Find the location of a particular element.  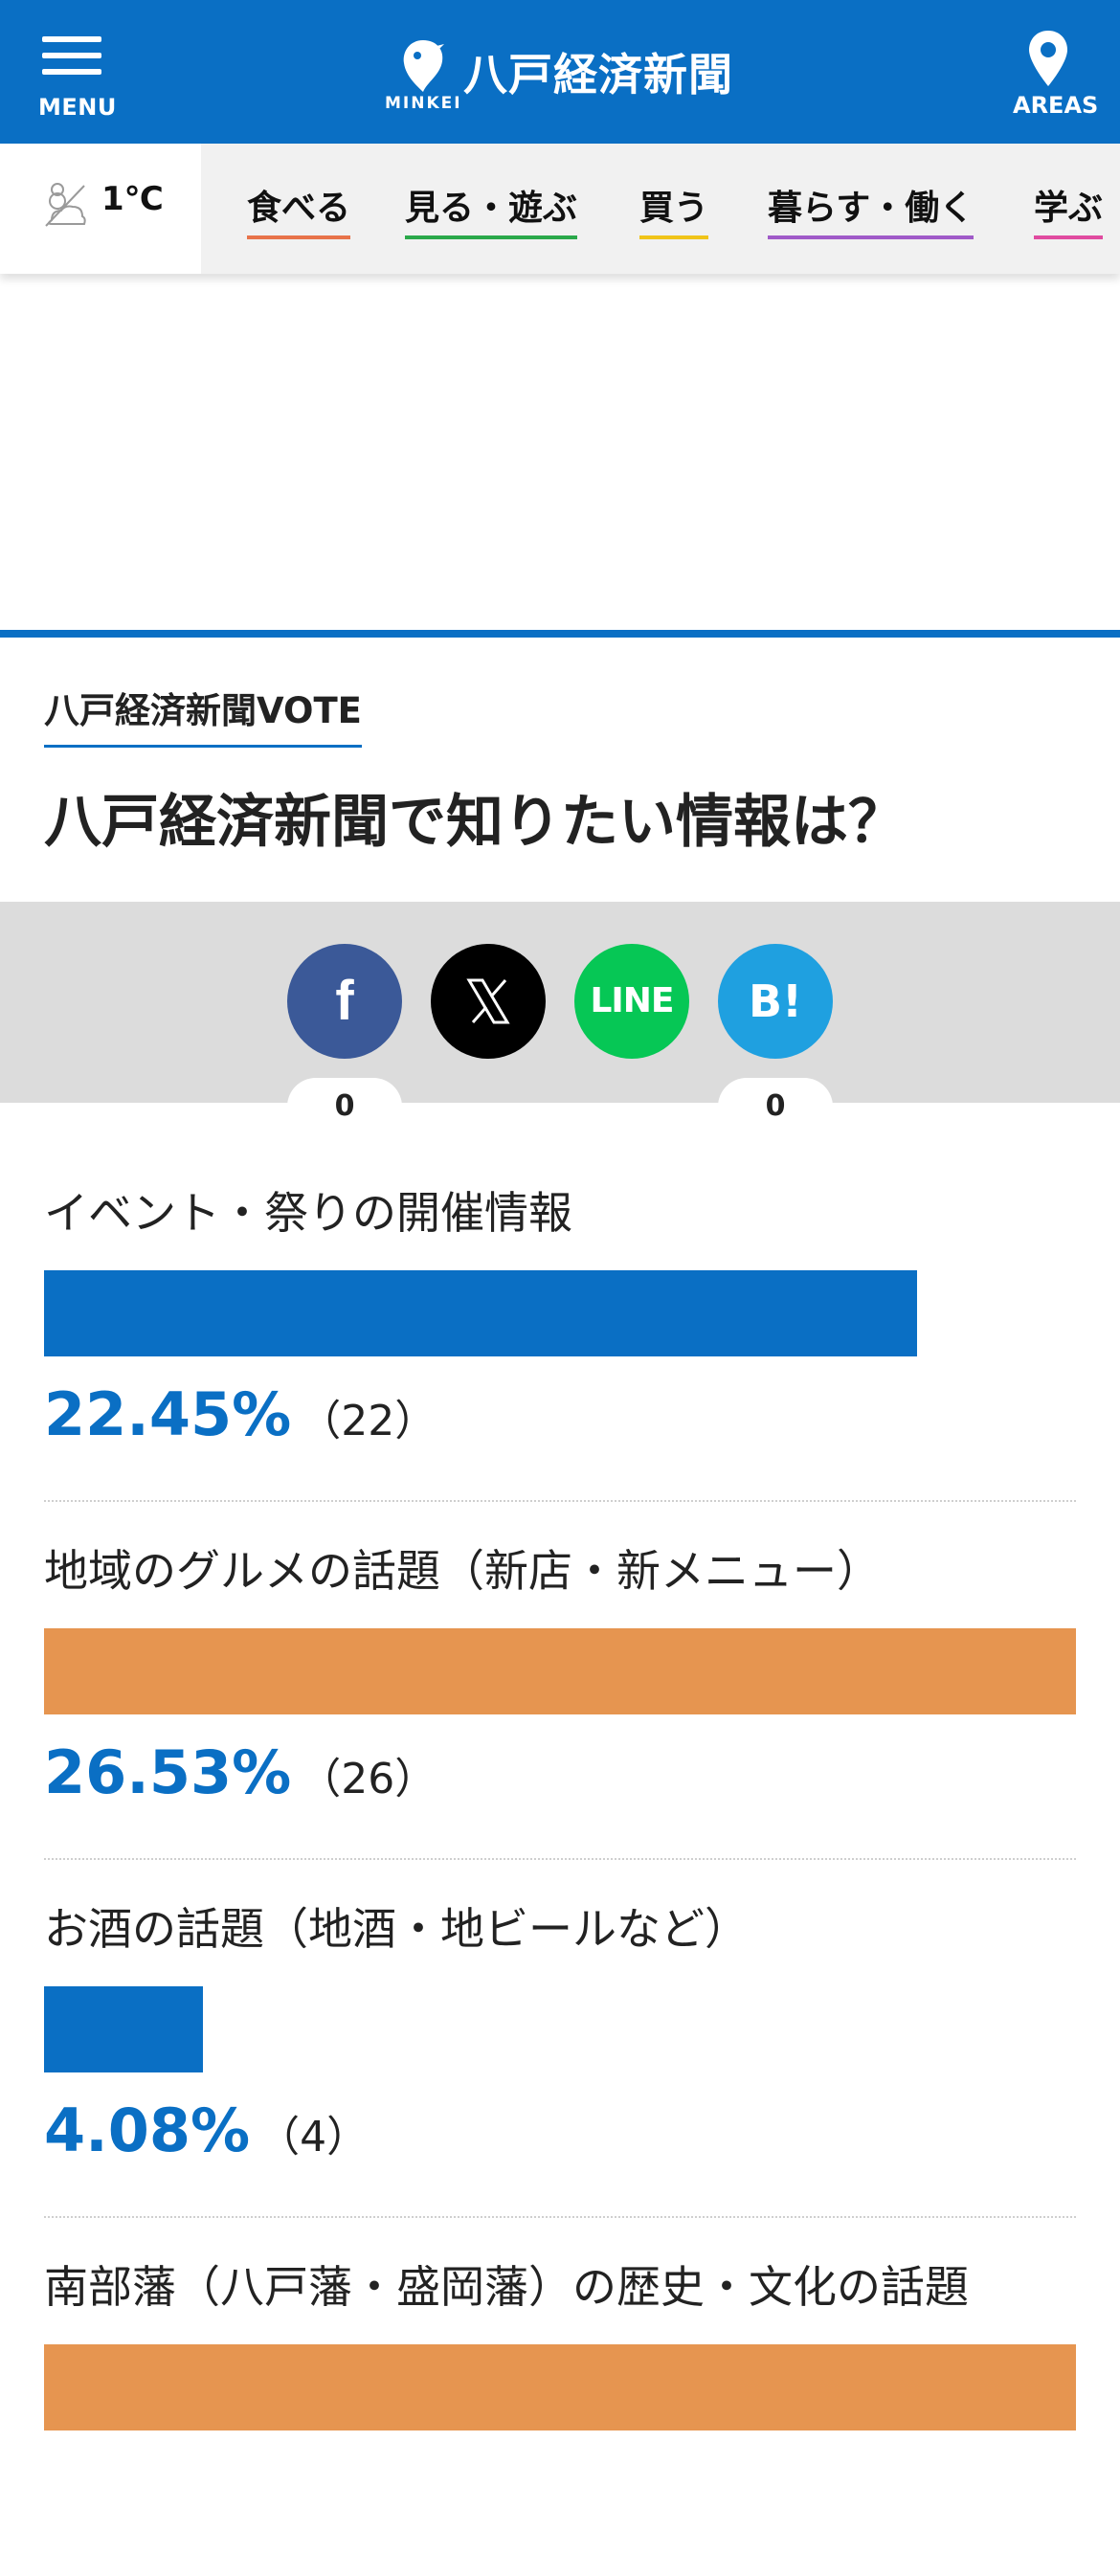

vote-option: 地域のグルメの話題（新店・新メニュー） 26.53% （26） is located at coordinates (560, 1681).